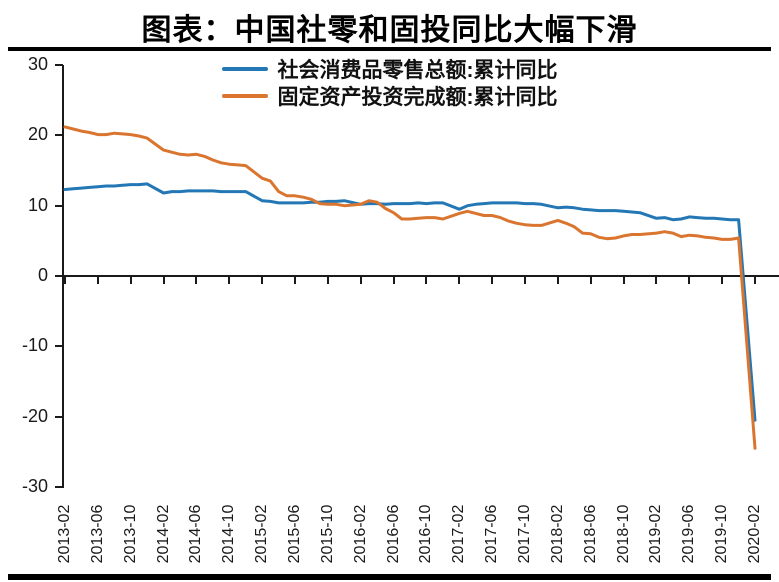  Describe the element at coordinates (389, 49) in the screenshot. I see `top-divider` at that location.